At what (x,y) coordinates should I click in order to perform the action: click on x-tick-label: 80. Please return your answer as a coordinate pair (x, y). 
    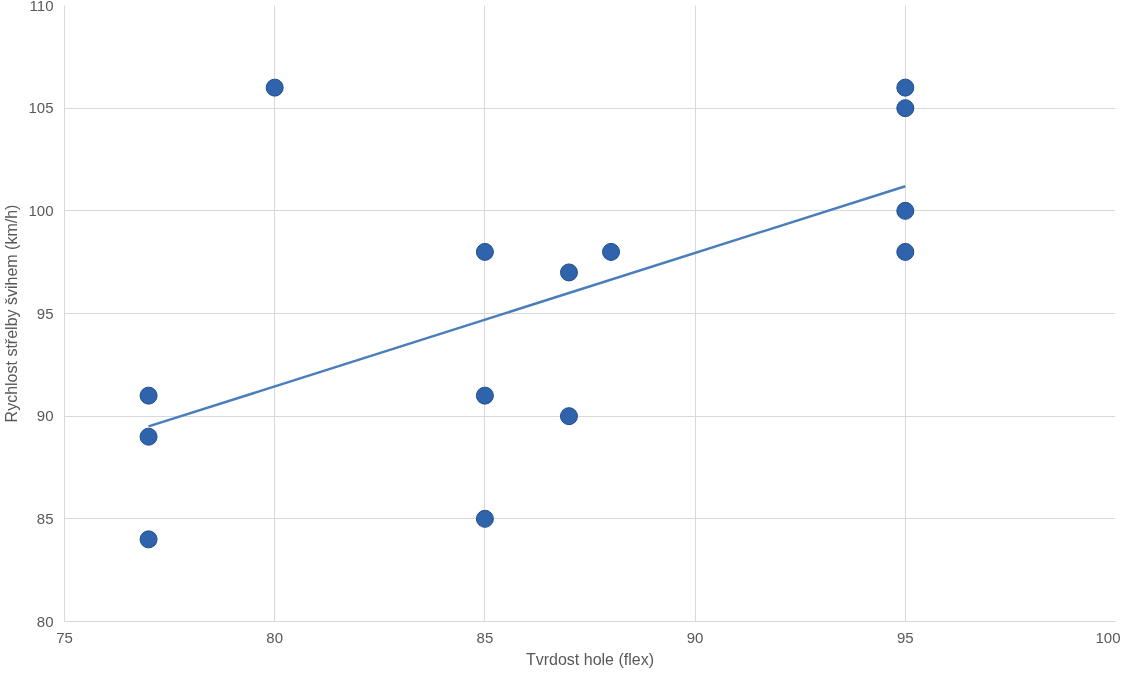
    Looking at the image, I should click on (275, 637).